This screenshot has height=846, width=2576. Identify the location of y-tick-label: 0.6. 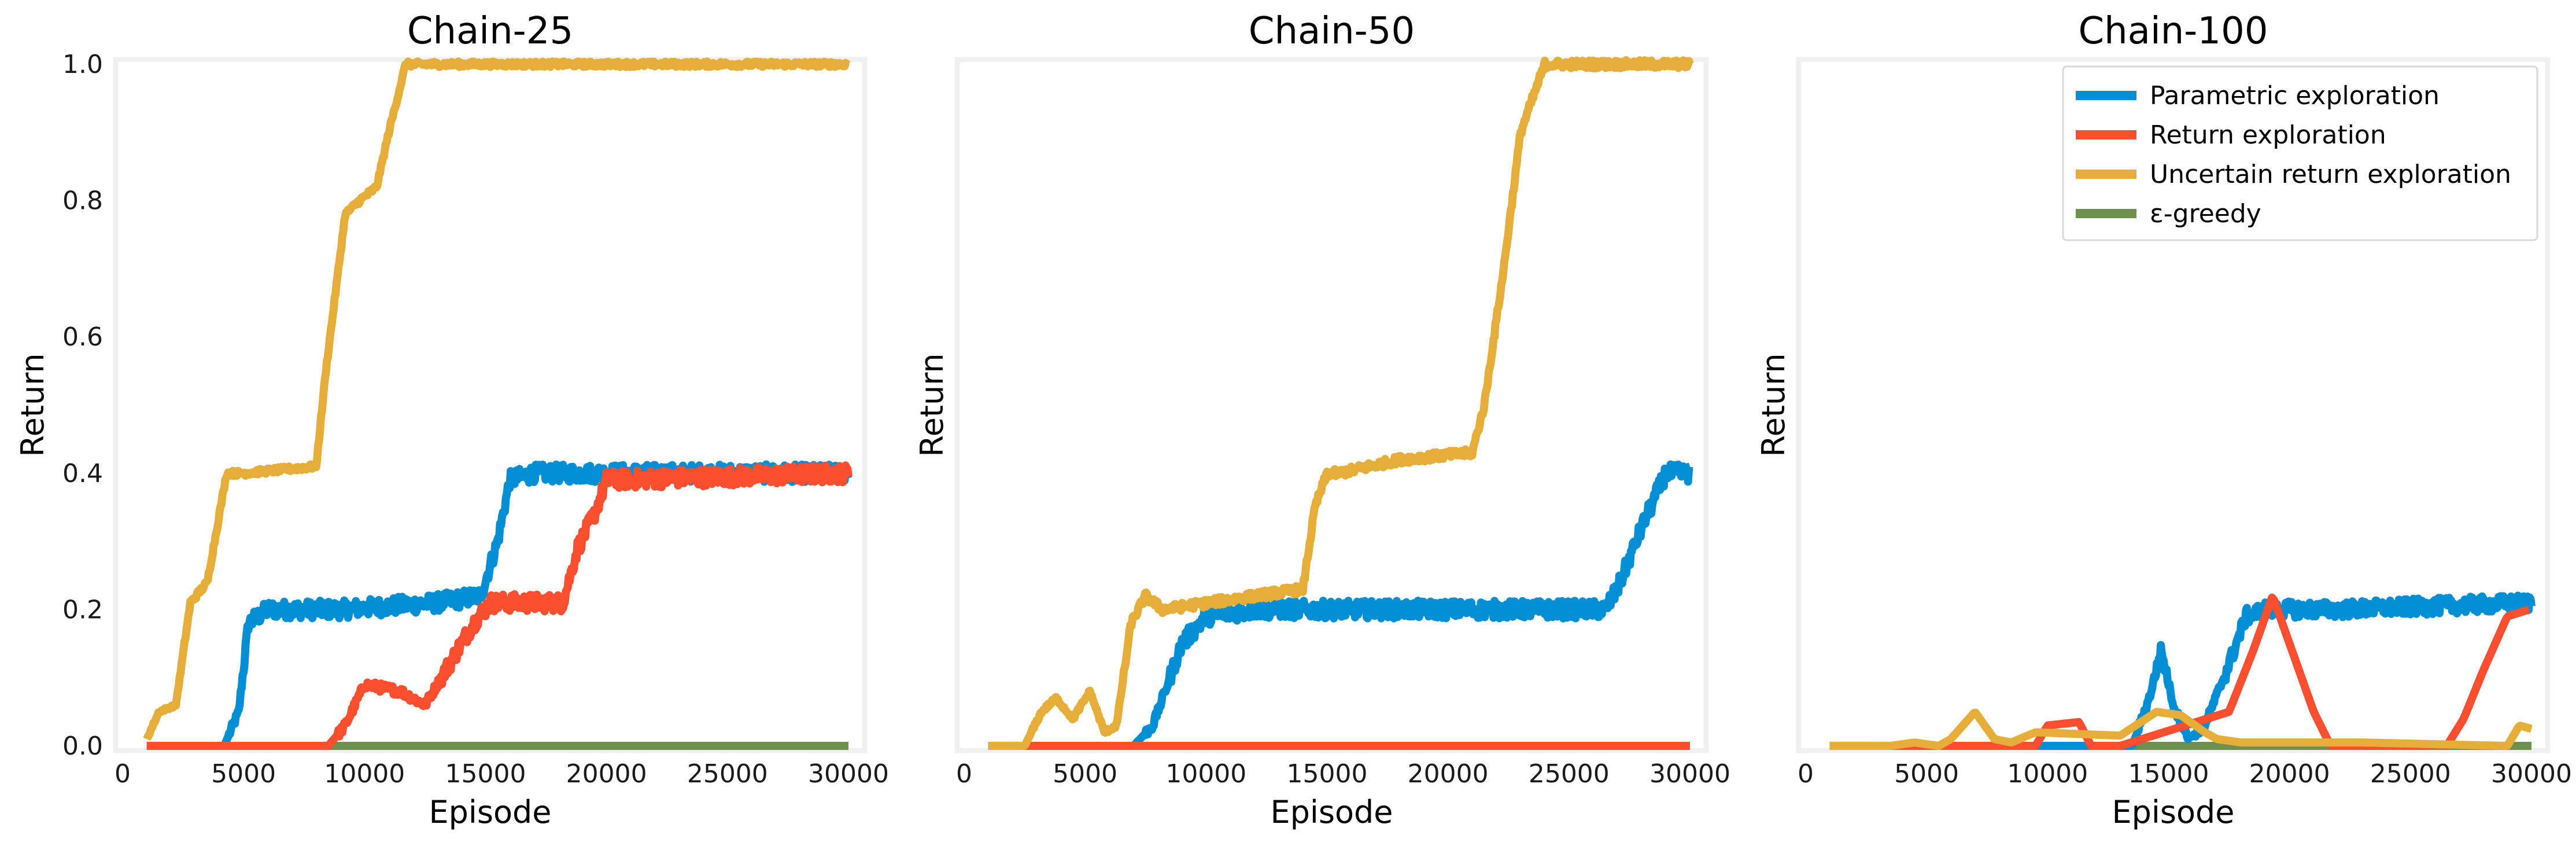
(82, 337).